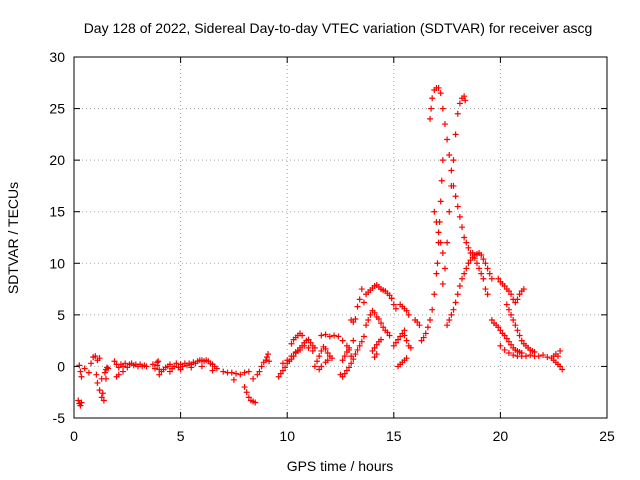 Image resolution: width=640 pixels, height=480 pixels. Describe the element at coordinates (181, 436) in the screenshot. I see `x-tick-label: 5` at that location.